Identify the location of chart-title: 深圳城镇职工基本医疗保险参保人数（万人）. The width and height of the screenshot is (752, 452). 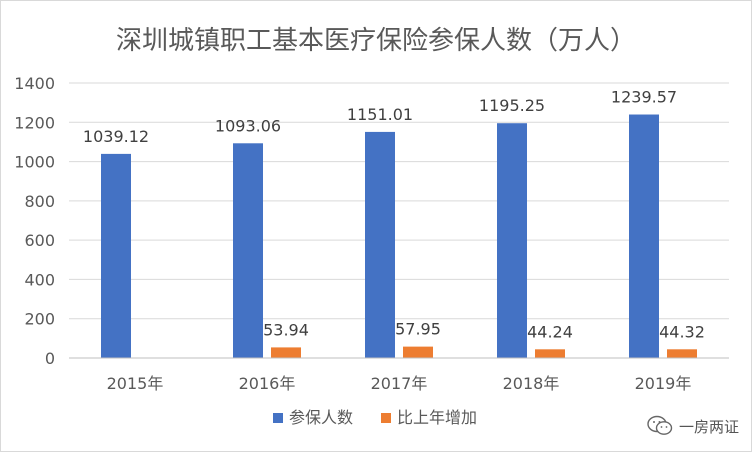
(376, 41).